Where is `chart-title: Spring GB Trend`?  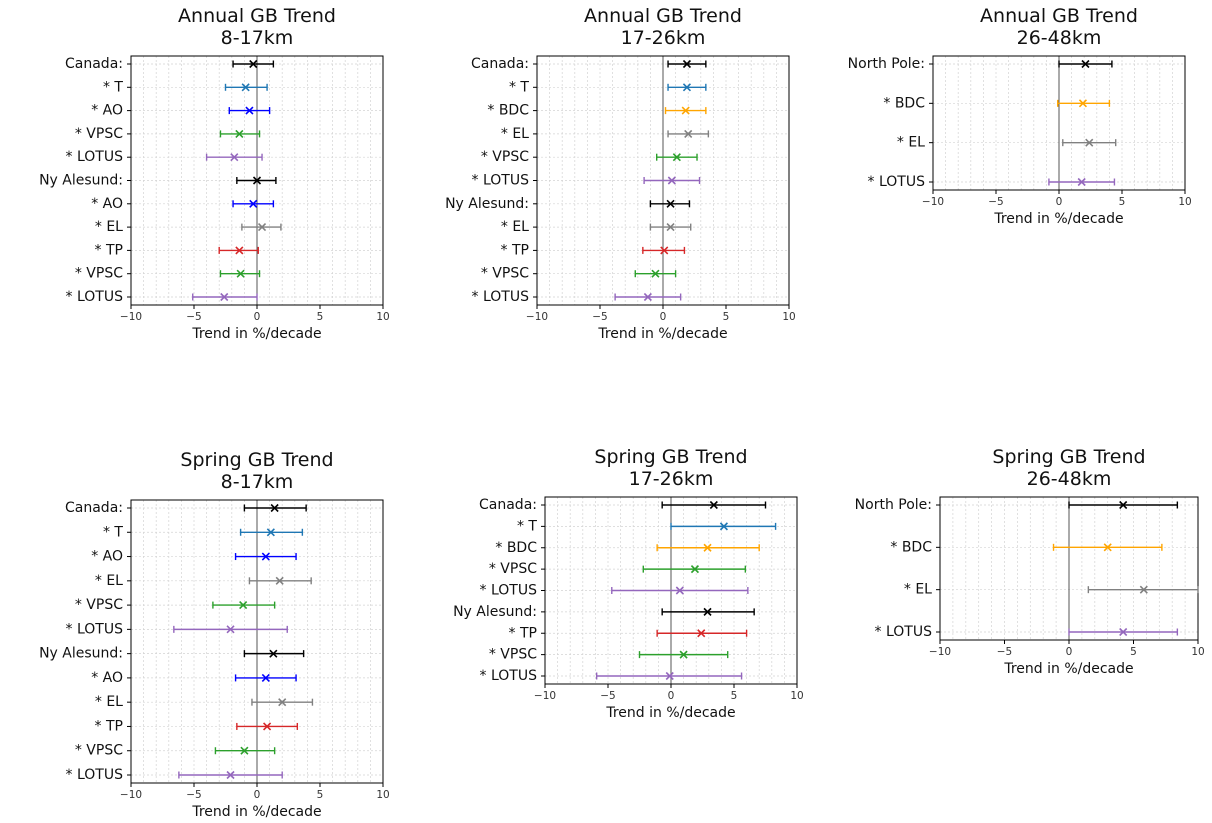 chart-title: Spring GB Trend is located at coordinates (670, 457).